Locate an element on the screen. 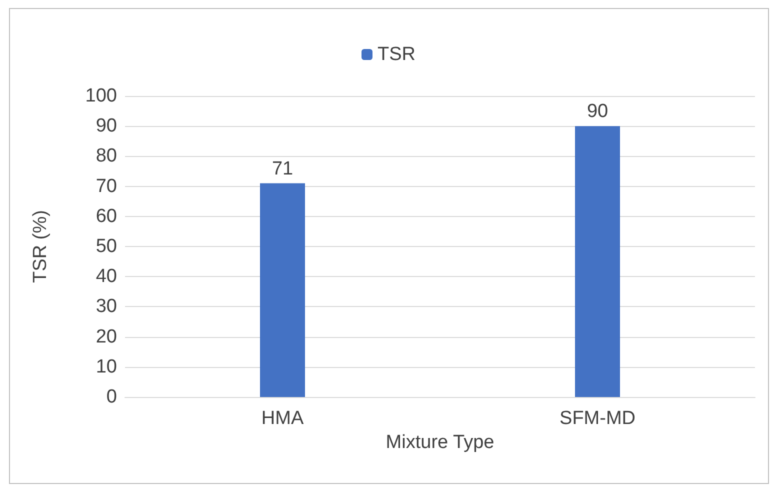 The height and width of the screenshot is (486, 777). x-tick-label: HMA is located at coordinates (282, 418).